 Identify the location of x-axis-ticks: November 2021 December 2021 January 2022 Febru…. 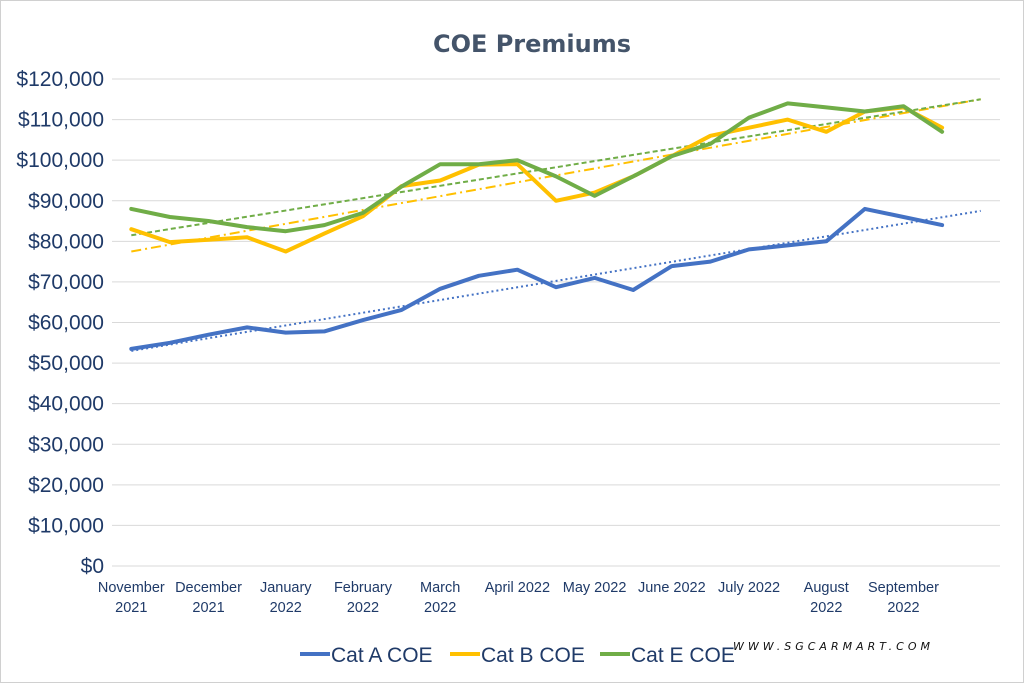
(518, 598).